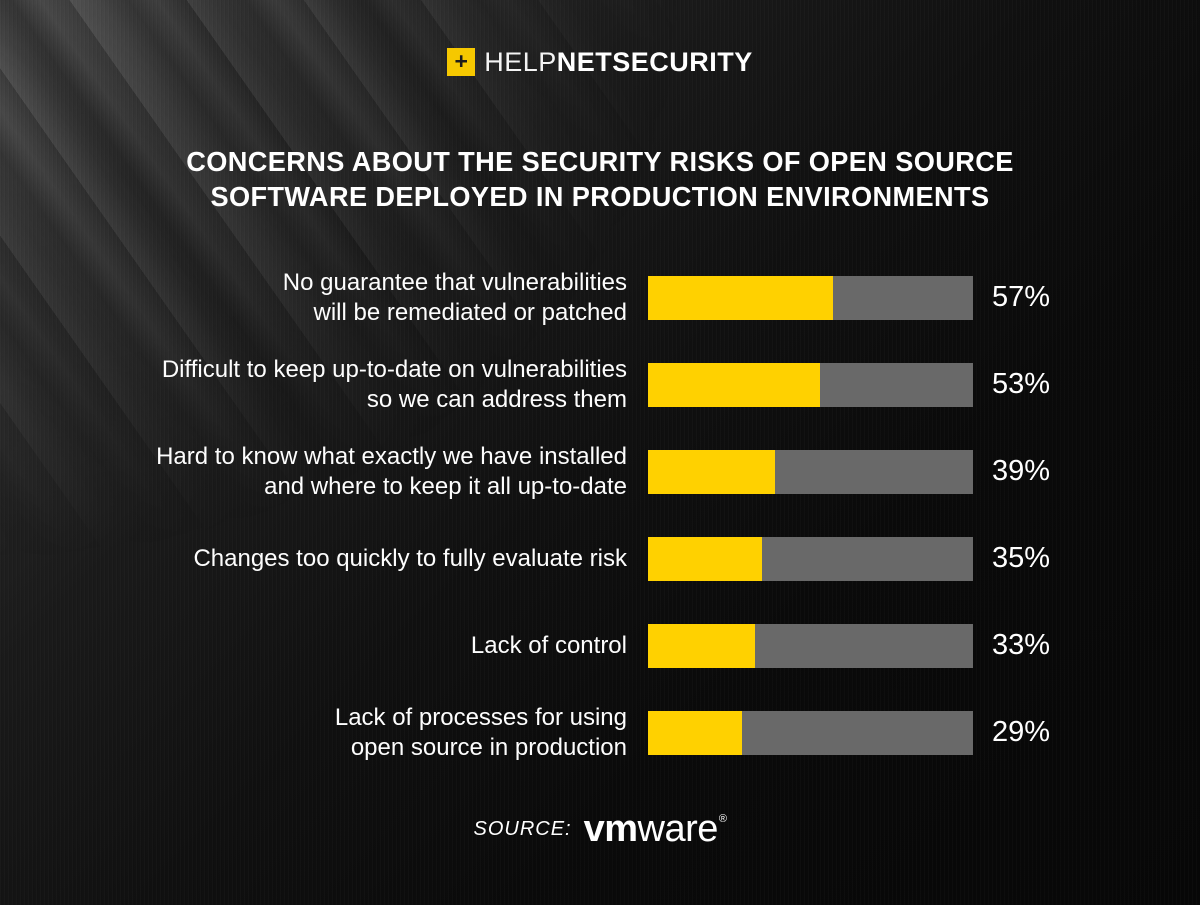 The width and height of the screenshot is (1200, 905). Describe the element at coordinates (722, 819) in the screenshot. I see `registered-trademark-icon: ®` at that location.